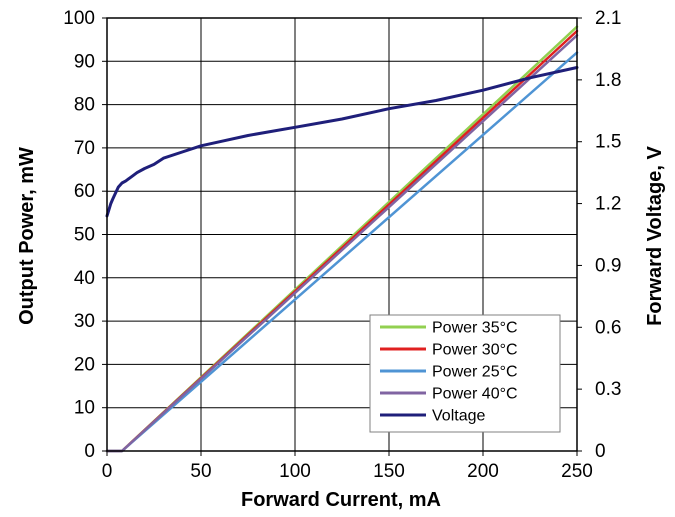 The height and width of the screenshot is (517, 675). Describe the element at coordinates (84, 364) in the screenshot. I see `y-tick-label: 20` at that location.